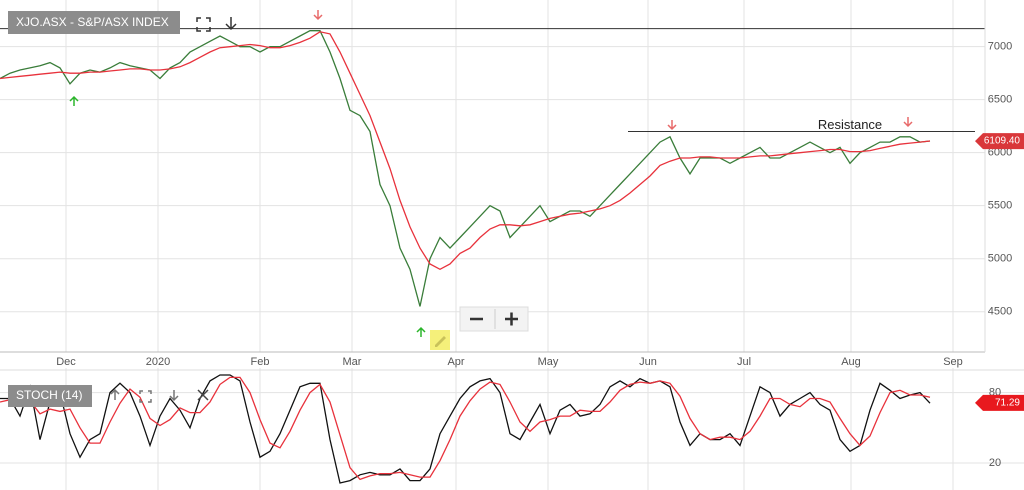 This screenshot has height=490, width=1024. What do you see at coordinates (455, 362) in the screenshot?
I see `x-tick-label: Apr` at bounding box center [455, 362].